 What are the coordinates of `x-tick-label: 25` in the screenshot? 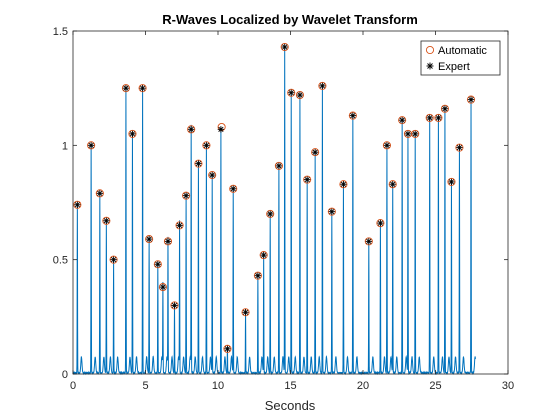 It's located at (435, 386).